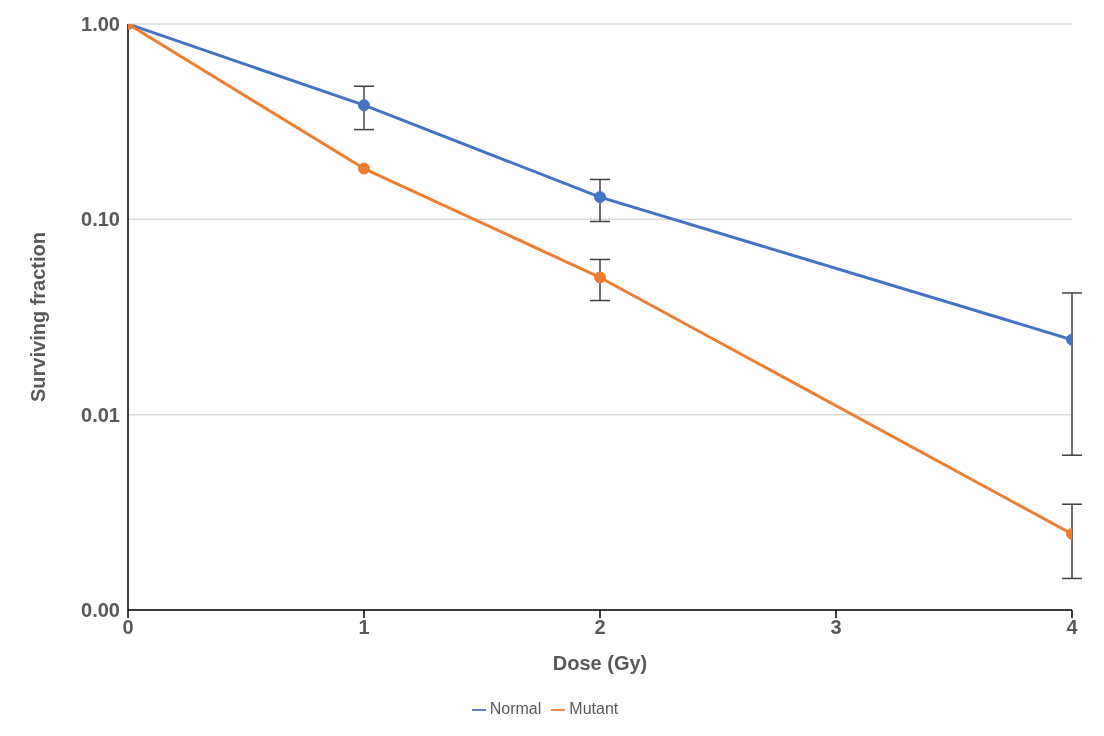  I want to click on y-tick-label: 0.00, so click(100, 610).